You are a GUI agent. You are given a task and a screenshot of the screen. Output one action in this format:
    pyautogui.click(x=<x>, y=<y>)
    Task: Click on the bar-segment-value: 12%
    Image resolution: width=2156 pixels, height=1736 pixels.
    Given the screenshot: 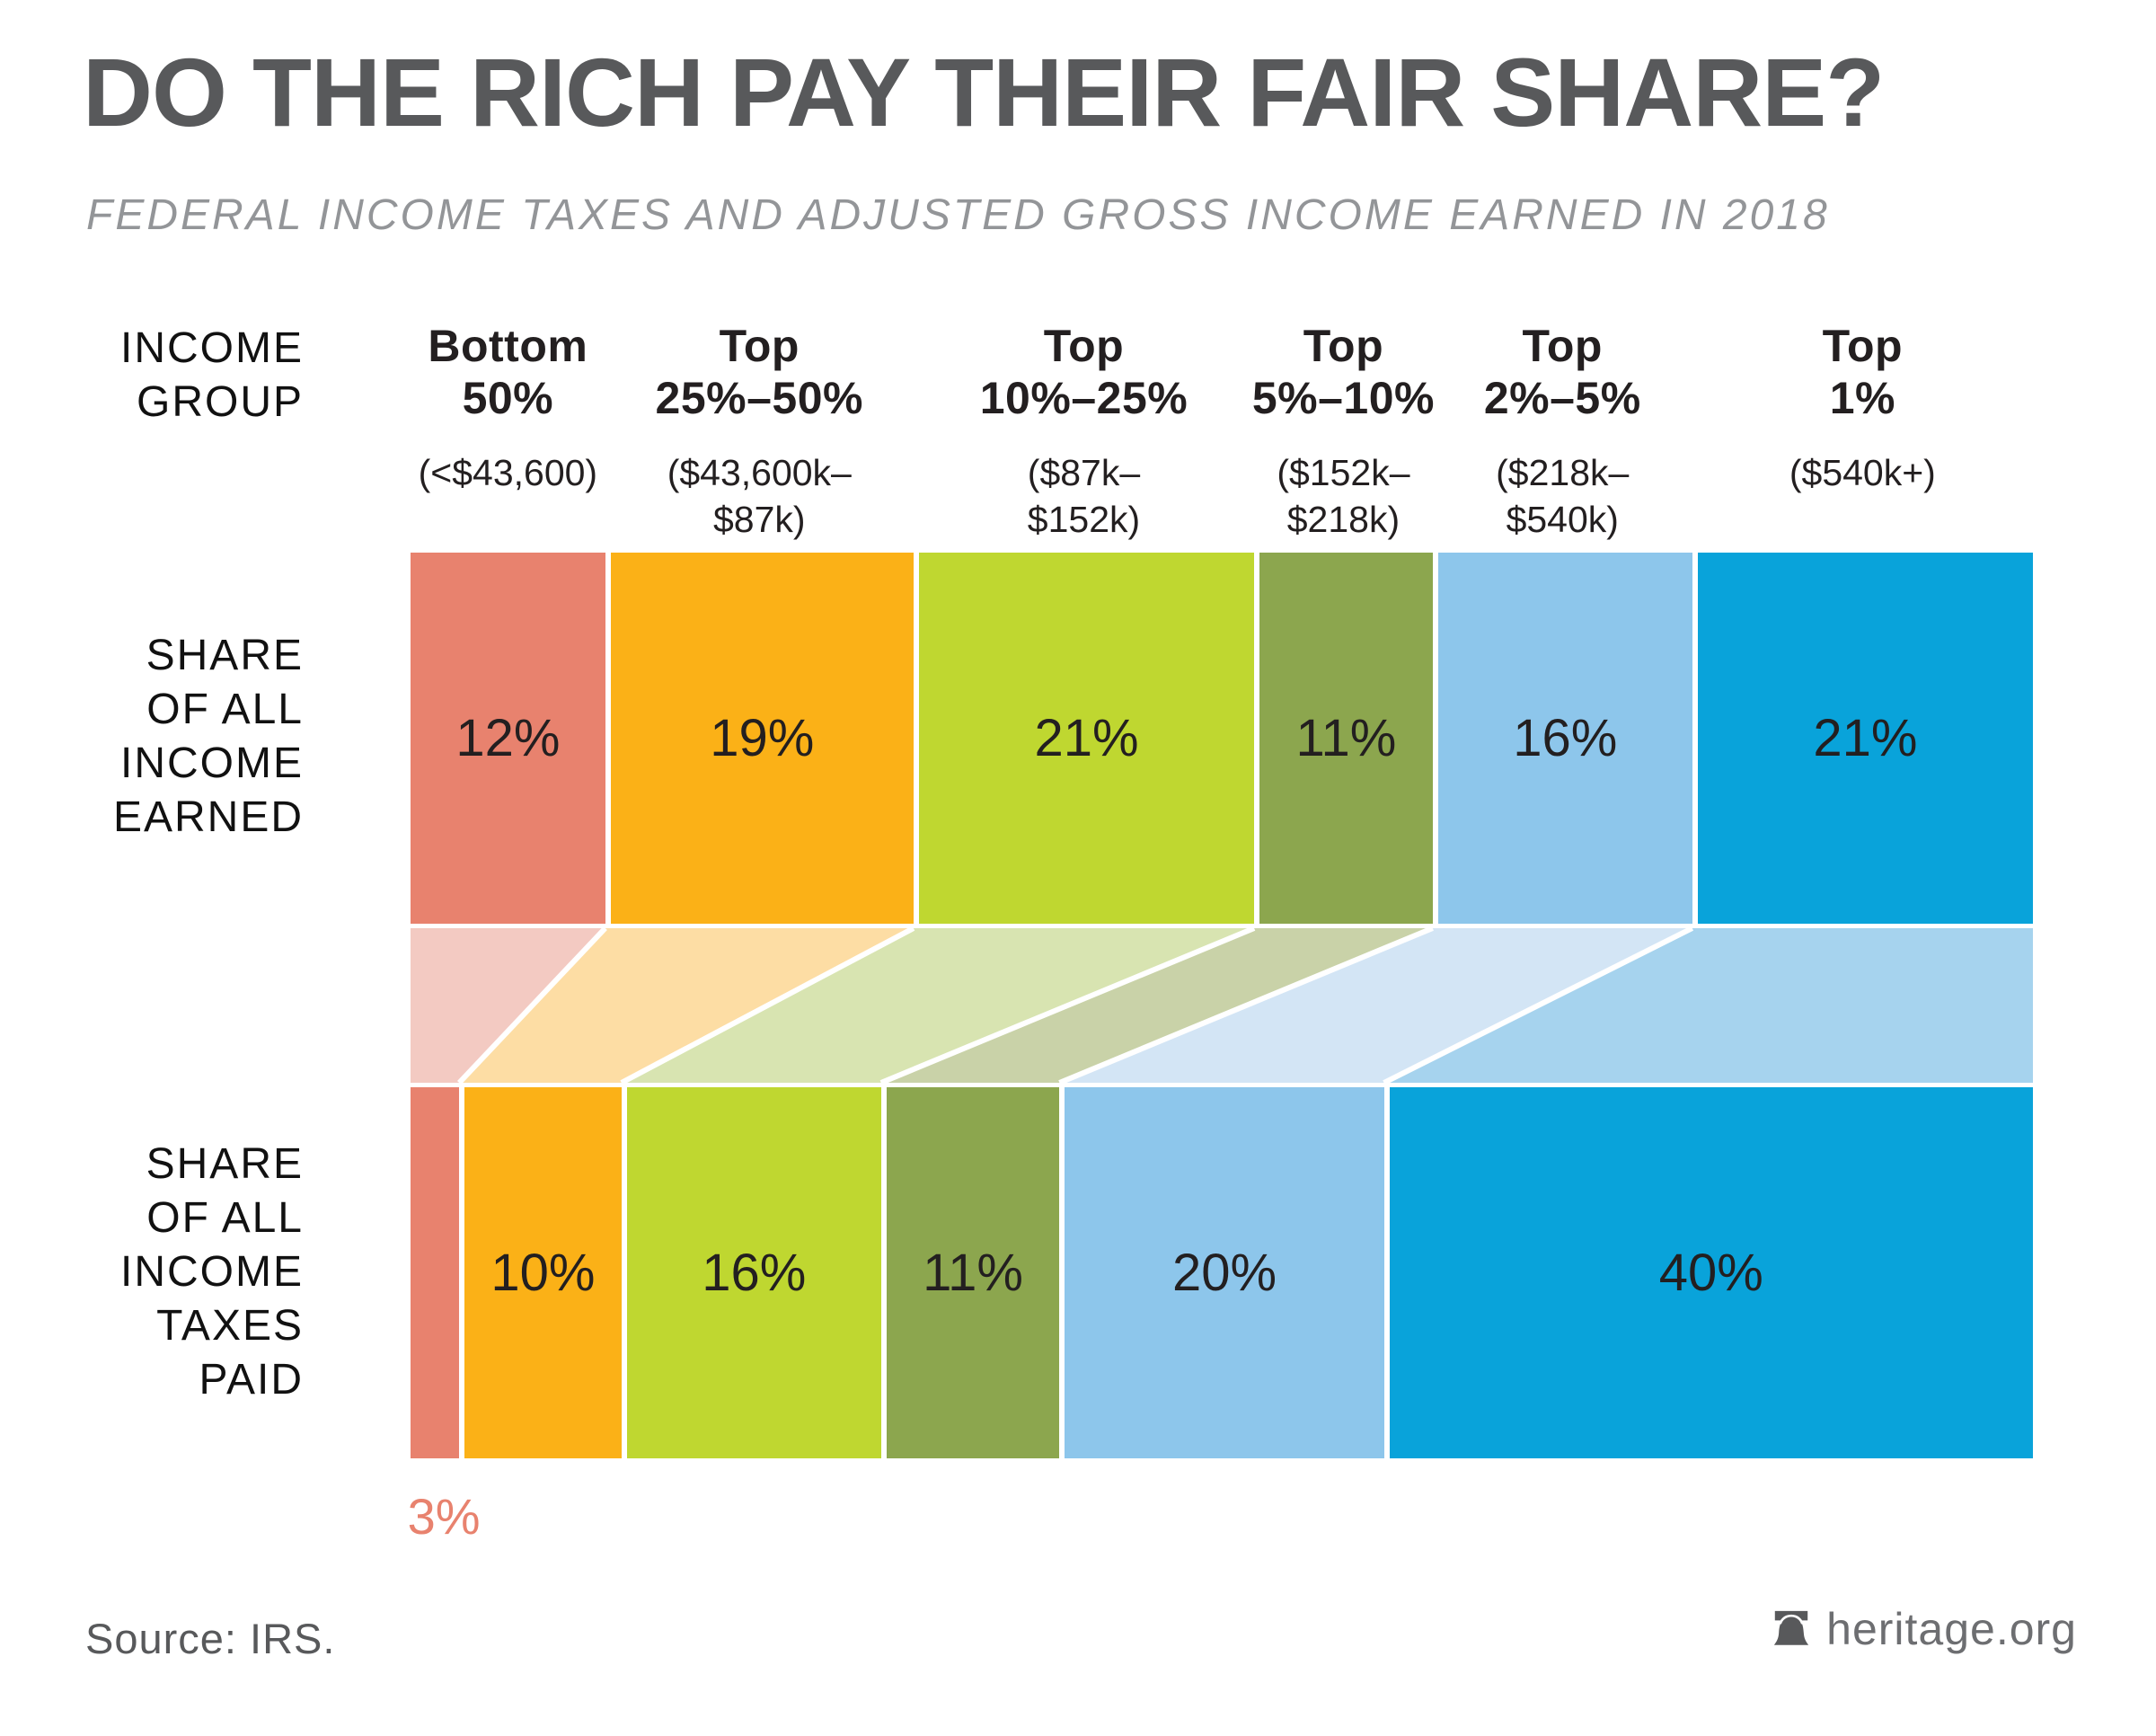 What is the action you would take?
    pyautogui.click(x=508, y=738)
    